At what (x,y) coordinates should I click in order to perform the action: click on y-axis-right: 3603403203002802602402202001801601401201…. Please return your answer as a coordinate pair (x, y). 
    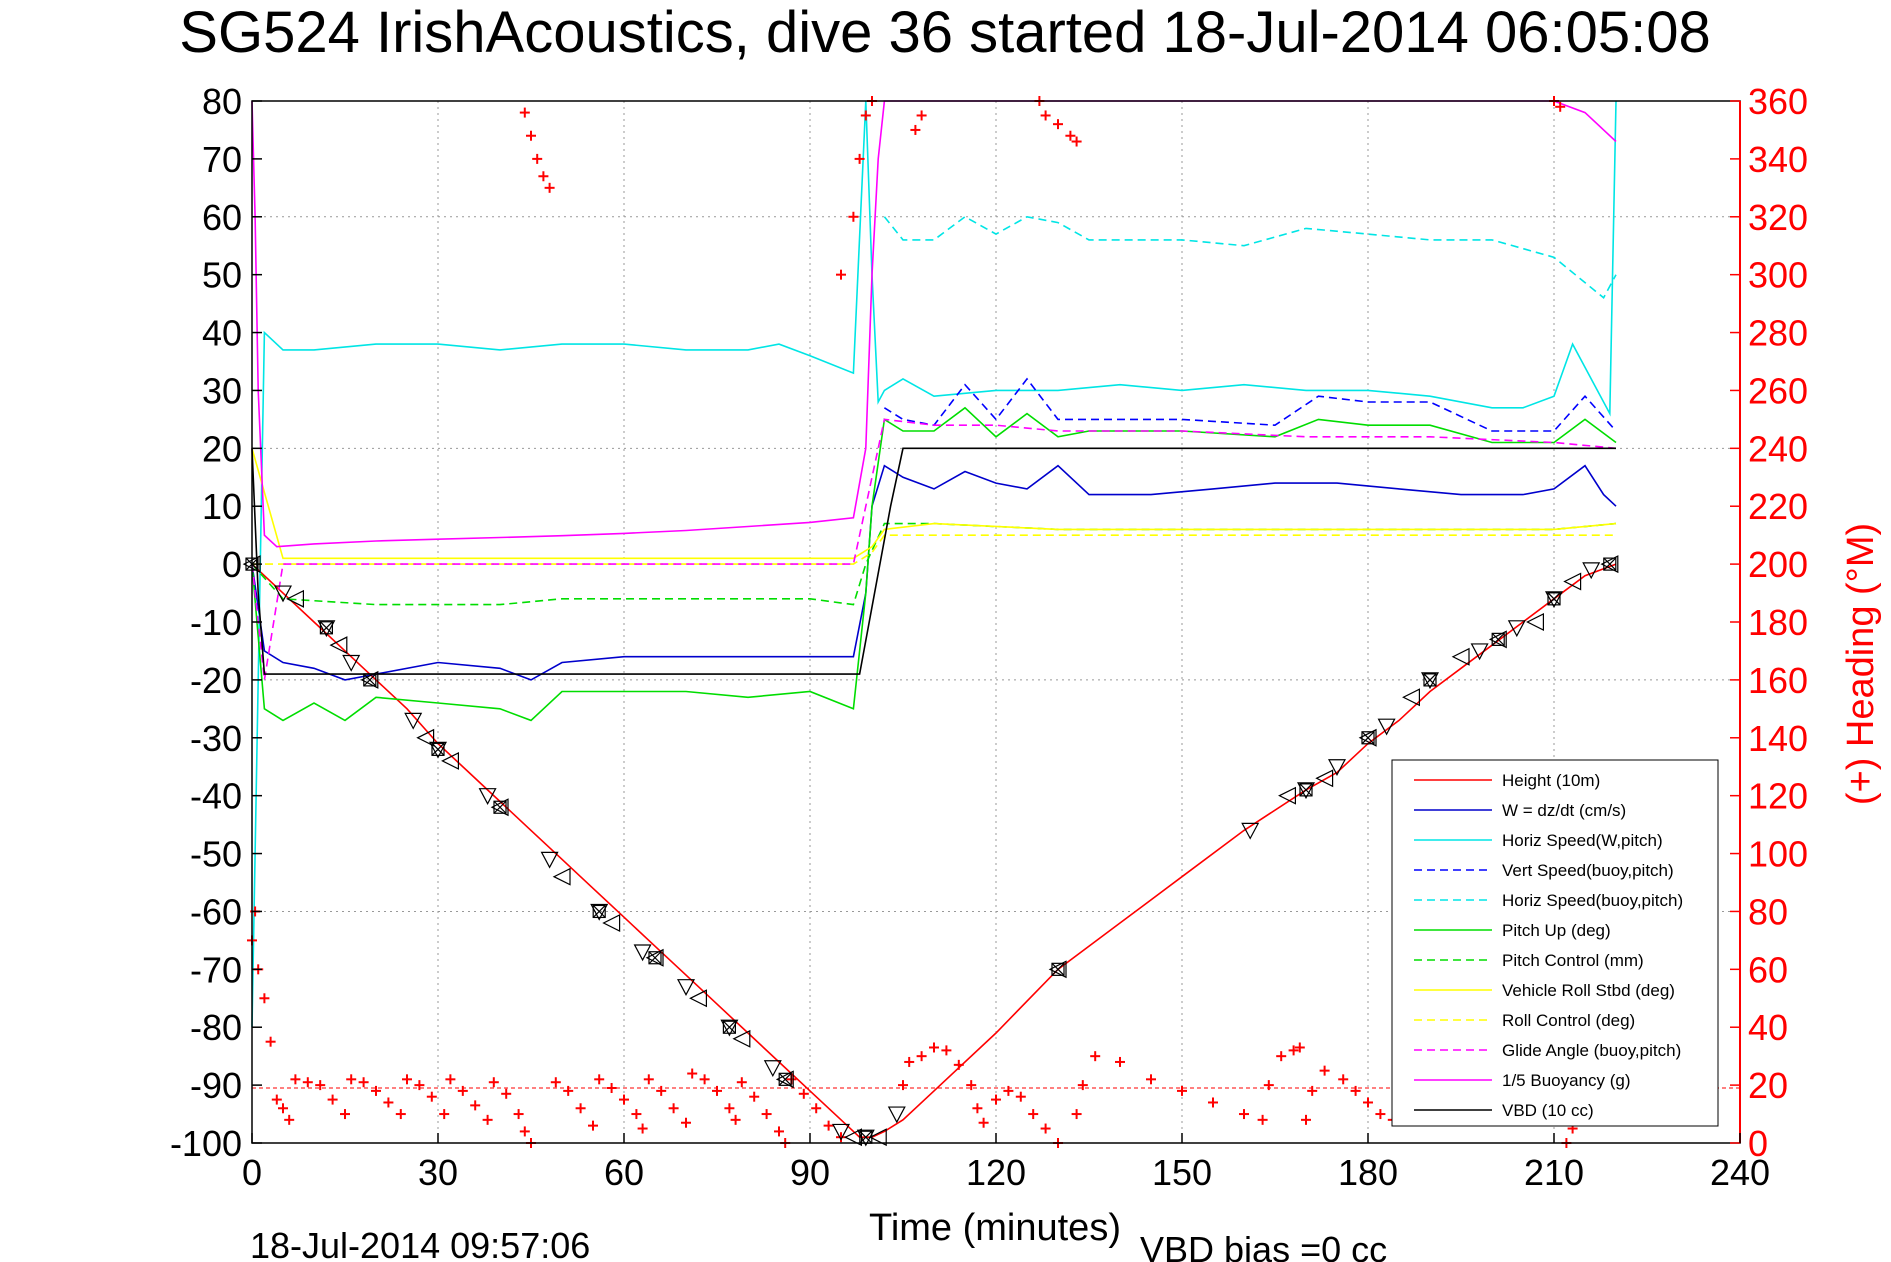
    Looking at the image, I should click on (1769, 622).